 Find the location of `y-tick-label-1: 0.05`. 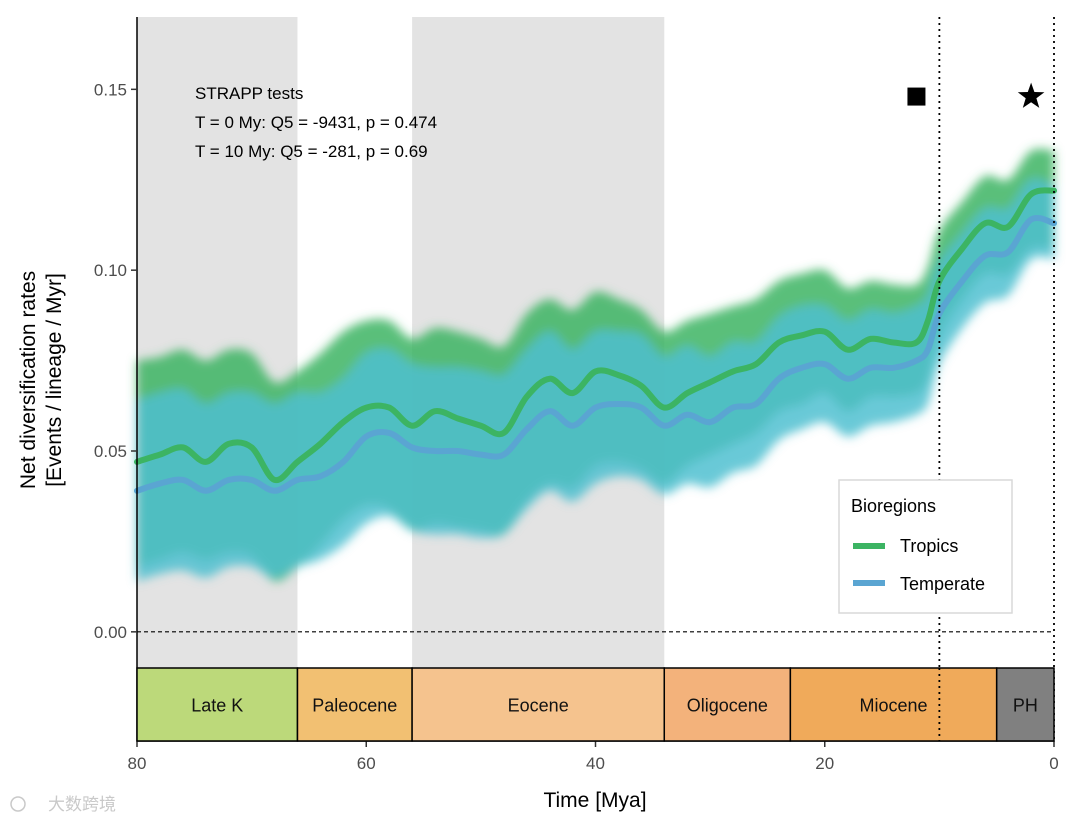

y-tick-label-1: 0.05 is located at coordinates (110, 451).